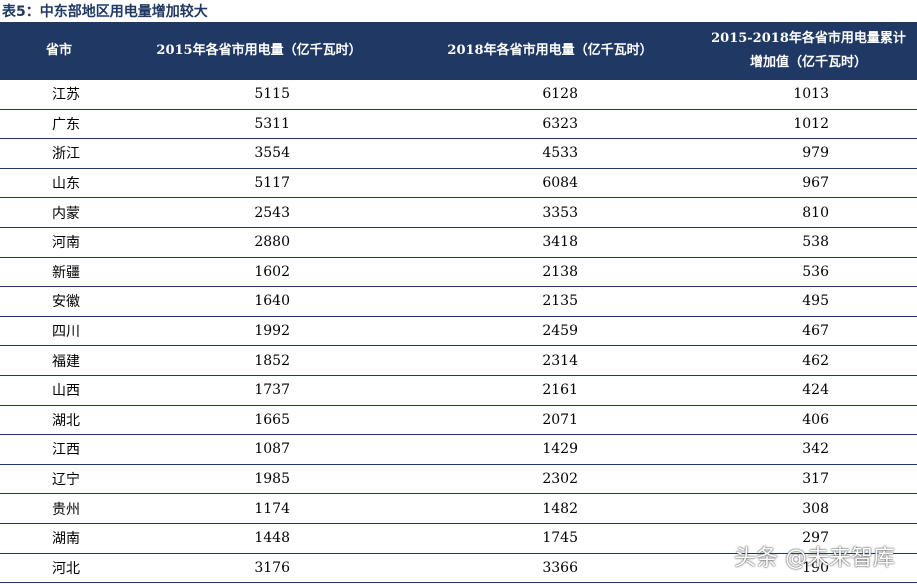 Image resolution: width=917 pixels, height=584 pixels. Describe the element at coordinates (808, 272) in the screenshot. I see `number-cell: 536` at that location.